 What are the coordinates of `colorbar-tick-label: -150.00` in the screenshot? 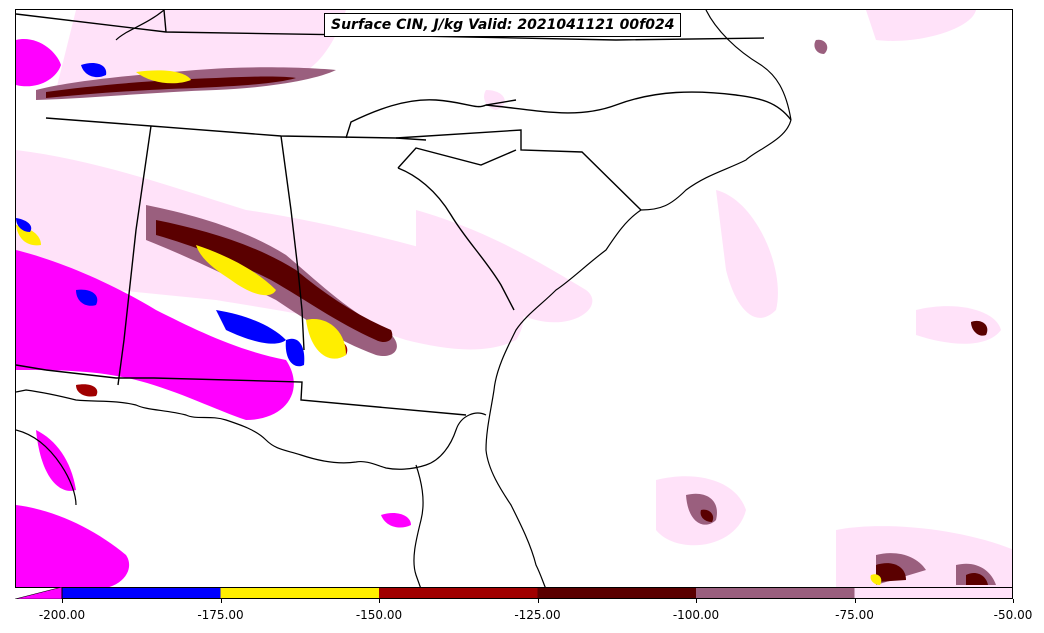 It's located at (379, 615).